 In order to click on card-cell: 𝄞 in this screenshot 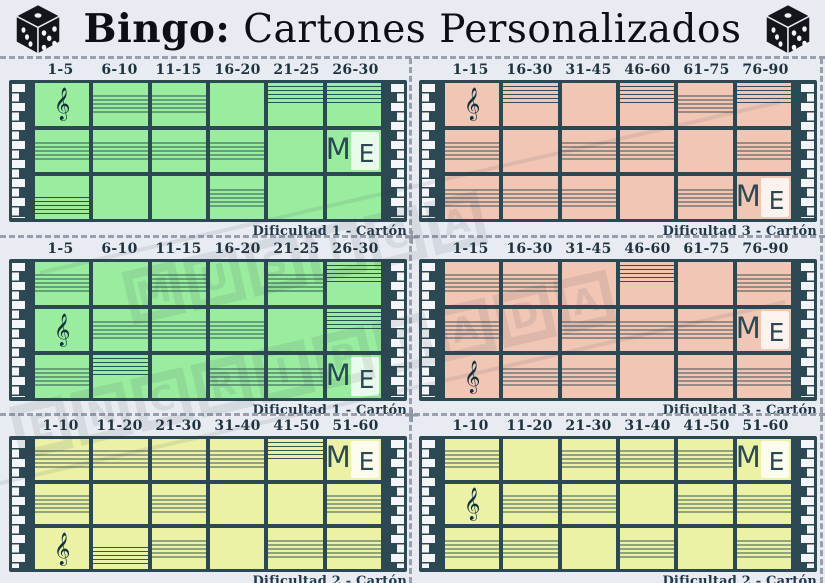, I will do `click(62, 548)`.